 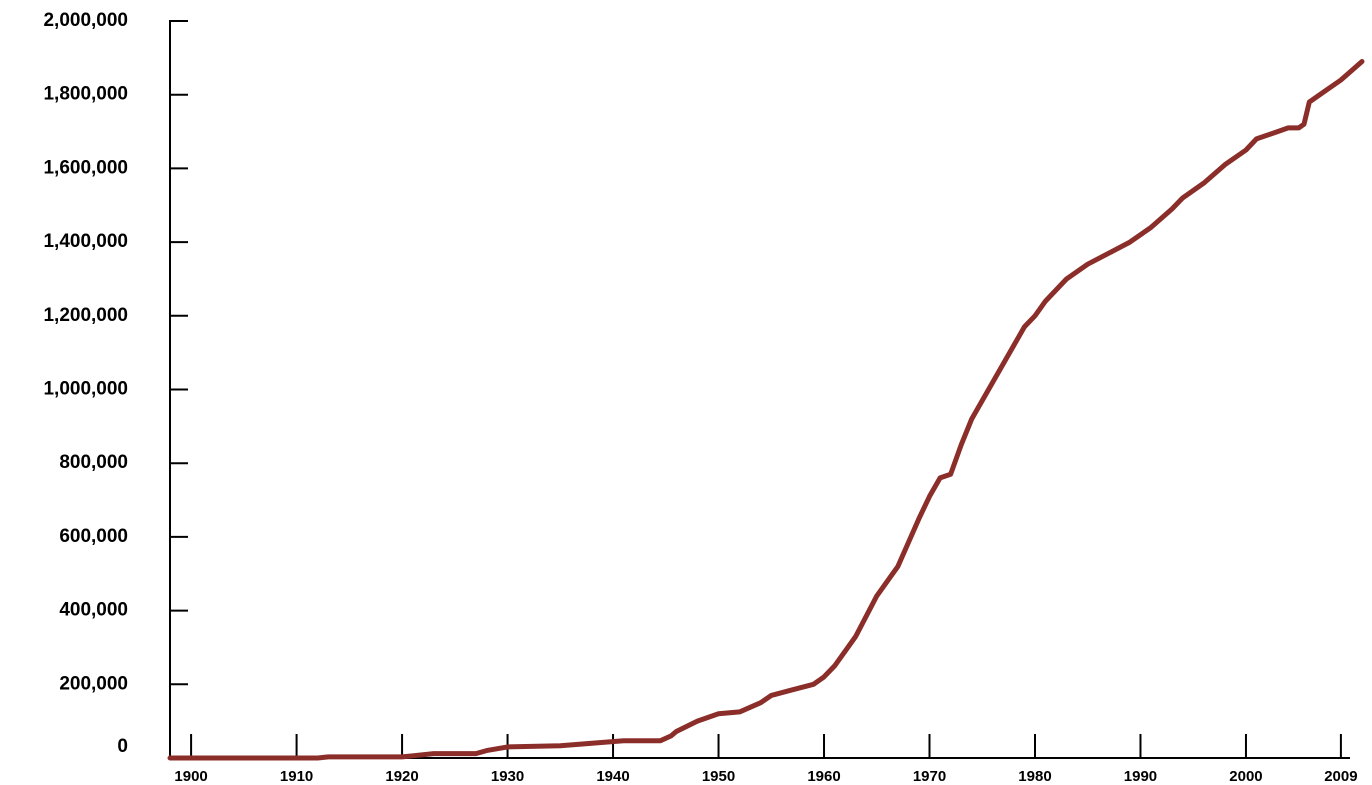 What do you see at coordinates (401, 776) in the screenshot?
I see `x-tick-label: 1920` at bounding box center [401, 776].